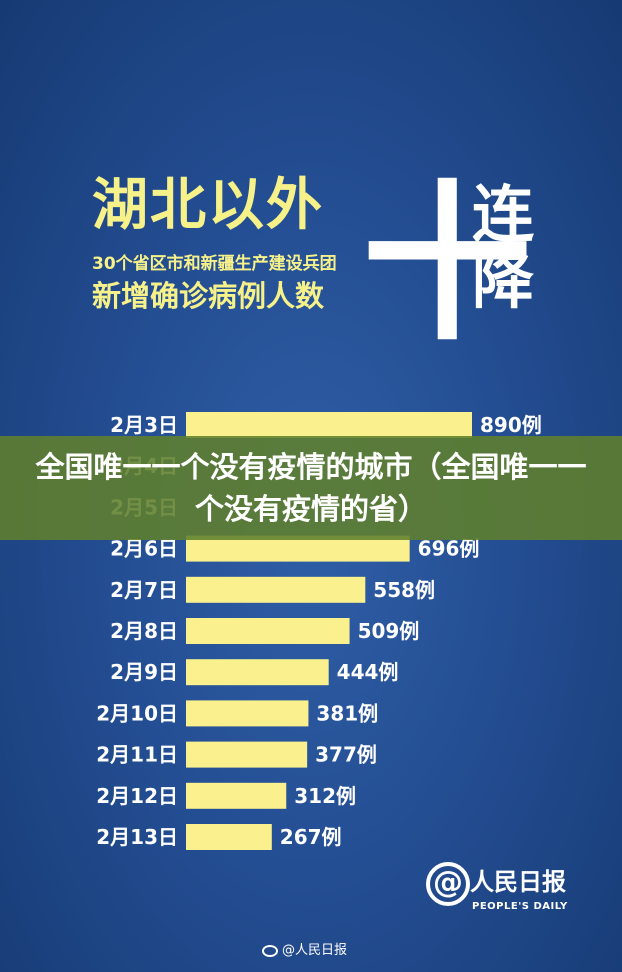  What do you see at coordinates (144, 425) in the screenshot?
I see `category-label-1: 2月3日` at bounding box center [144, 425].